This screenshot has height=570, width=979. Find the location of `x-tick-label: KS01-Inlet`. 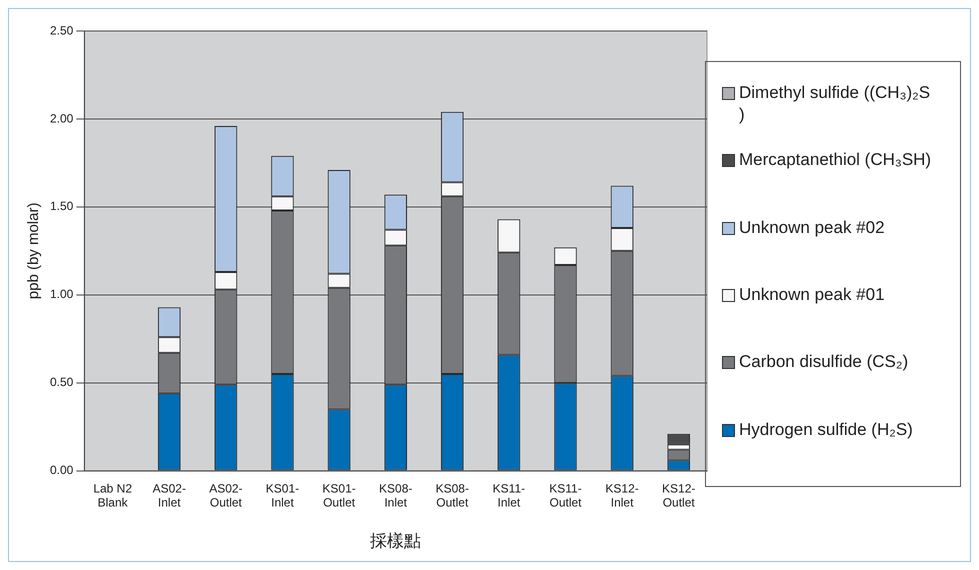

x-tick-label: KS01-Inlet is located at coordinates (283, 495).